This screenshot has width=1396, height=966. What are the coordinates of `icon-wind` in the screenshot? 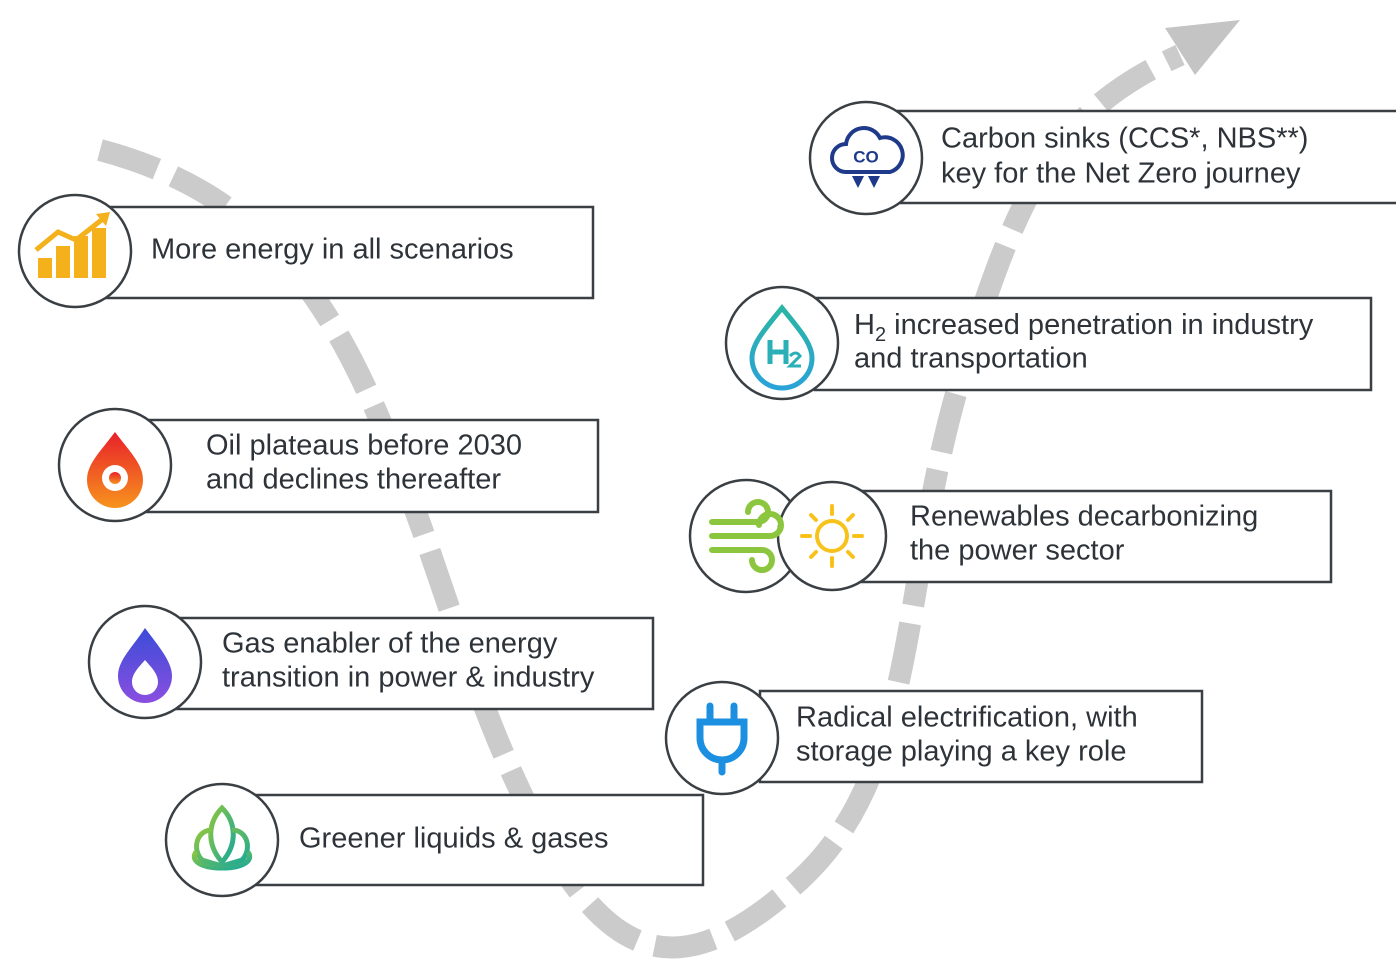 It's located at (746, 536).